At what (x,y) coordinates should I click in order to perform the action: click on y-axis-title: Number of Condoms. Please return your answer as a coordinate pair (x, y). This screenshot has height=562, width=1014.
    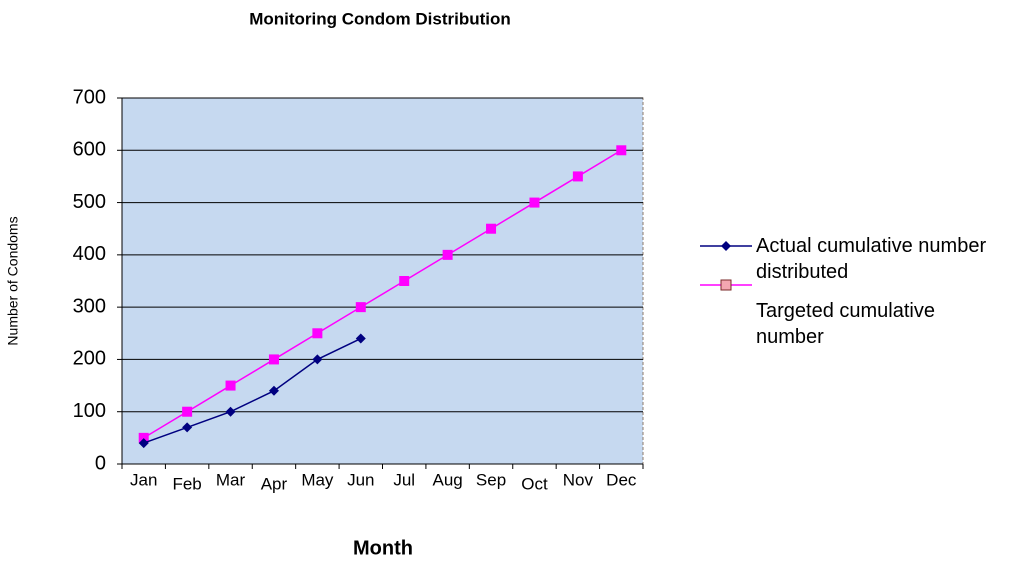
    Looking at the image, I should click on (13, 280).